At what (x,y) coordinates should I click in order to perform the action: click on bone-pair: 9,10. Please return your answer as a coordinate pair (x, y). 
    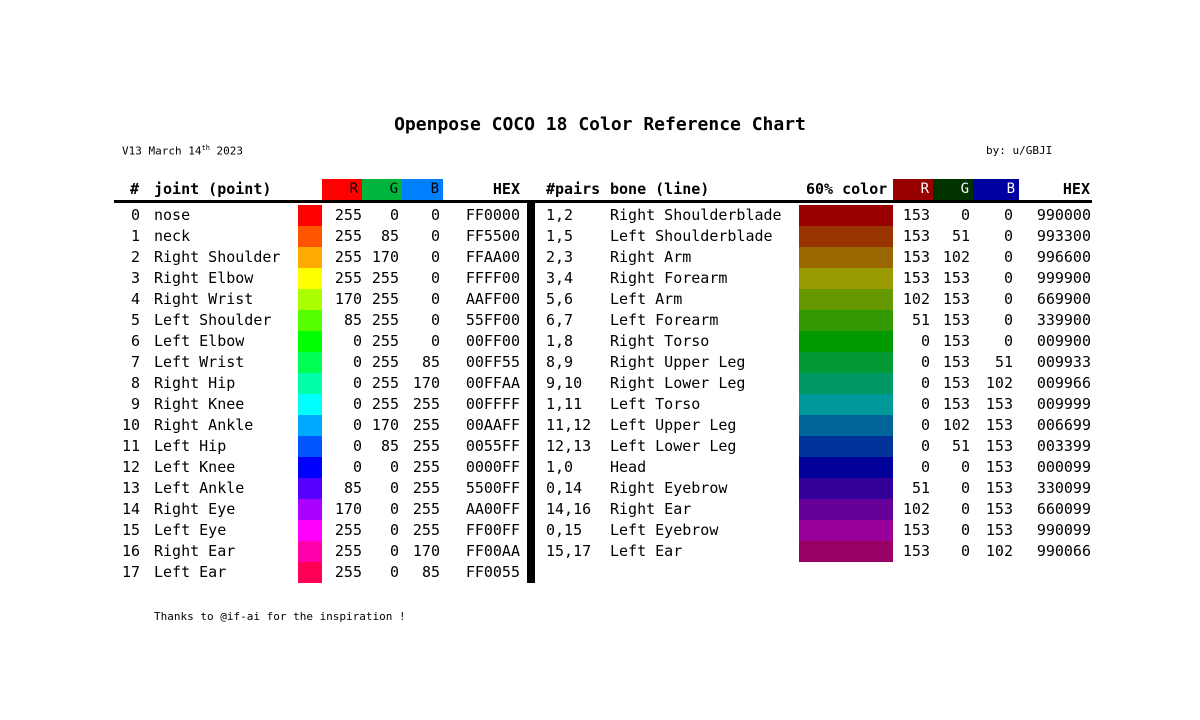
    Looking at the image, I should click on (564, 383).